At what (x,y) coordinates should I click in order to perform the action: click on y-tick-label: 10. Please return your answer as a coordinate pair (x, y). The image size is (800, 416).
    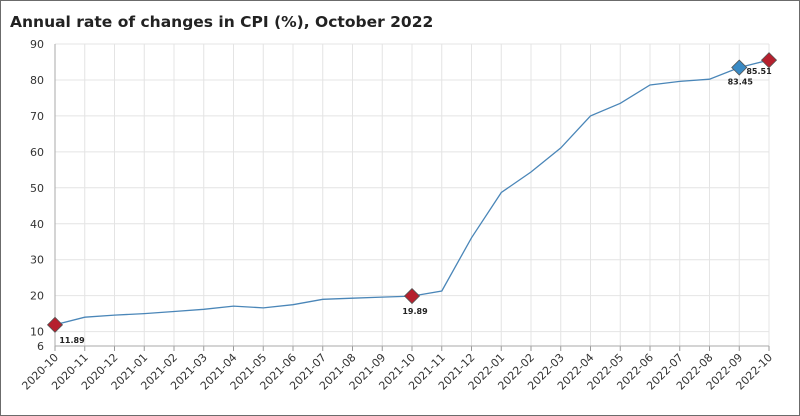
    Looking at the image, I should click on (37, 332).